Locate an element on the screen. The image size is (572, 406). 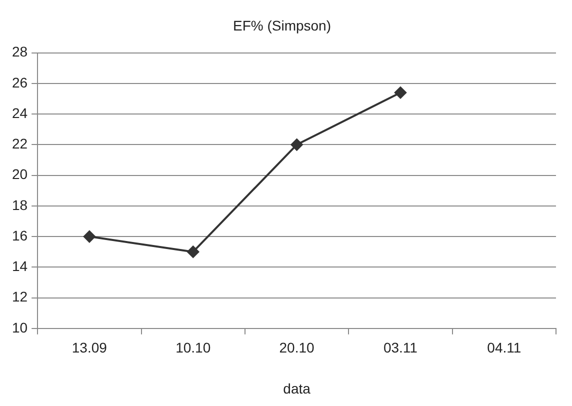
y-tick-label: 20 is located at coordinates (20, 174).